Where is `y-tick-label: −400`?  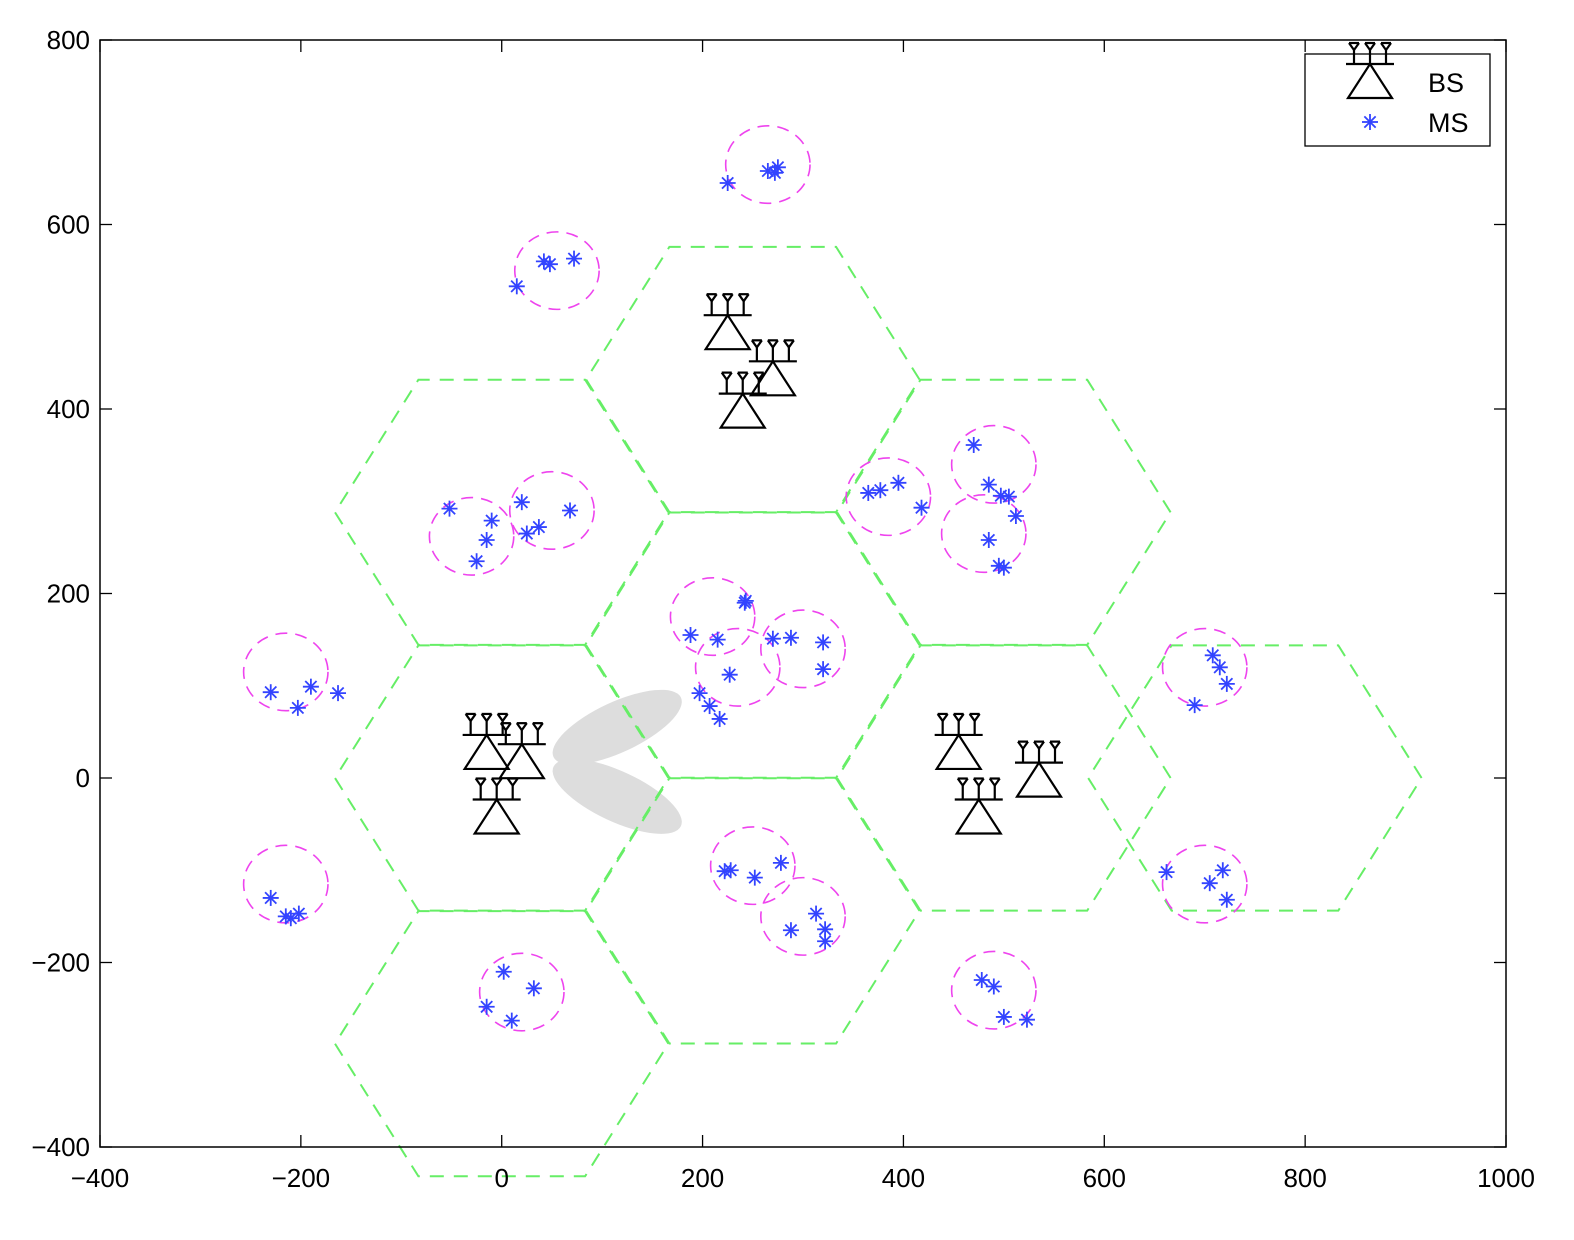 y-tick-label: −400 is located at coordinates (60, 1147).